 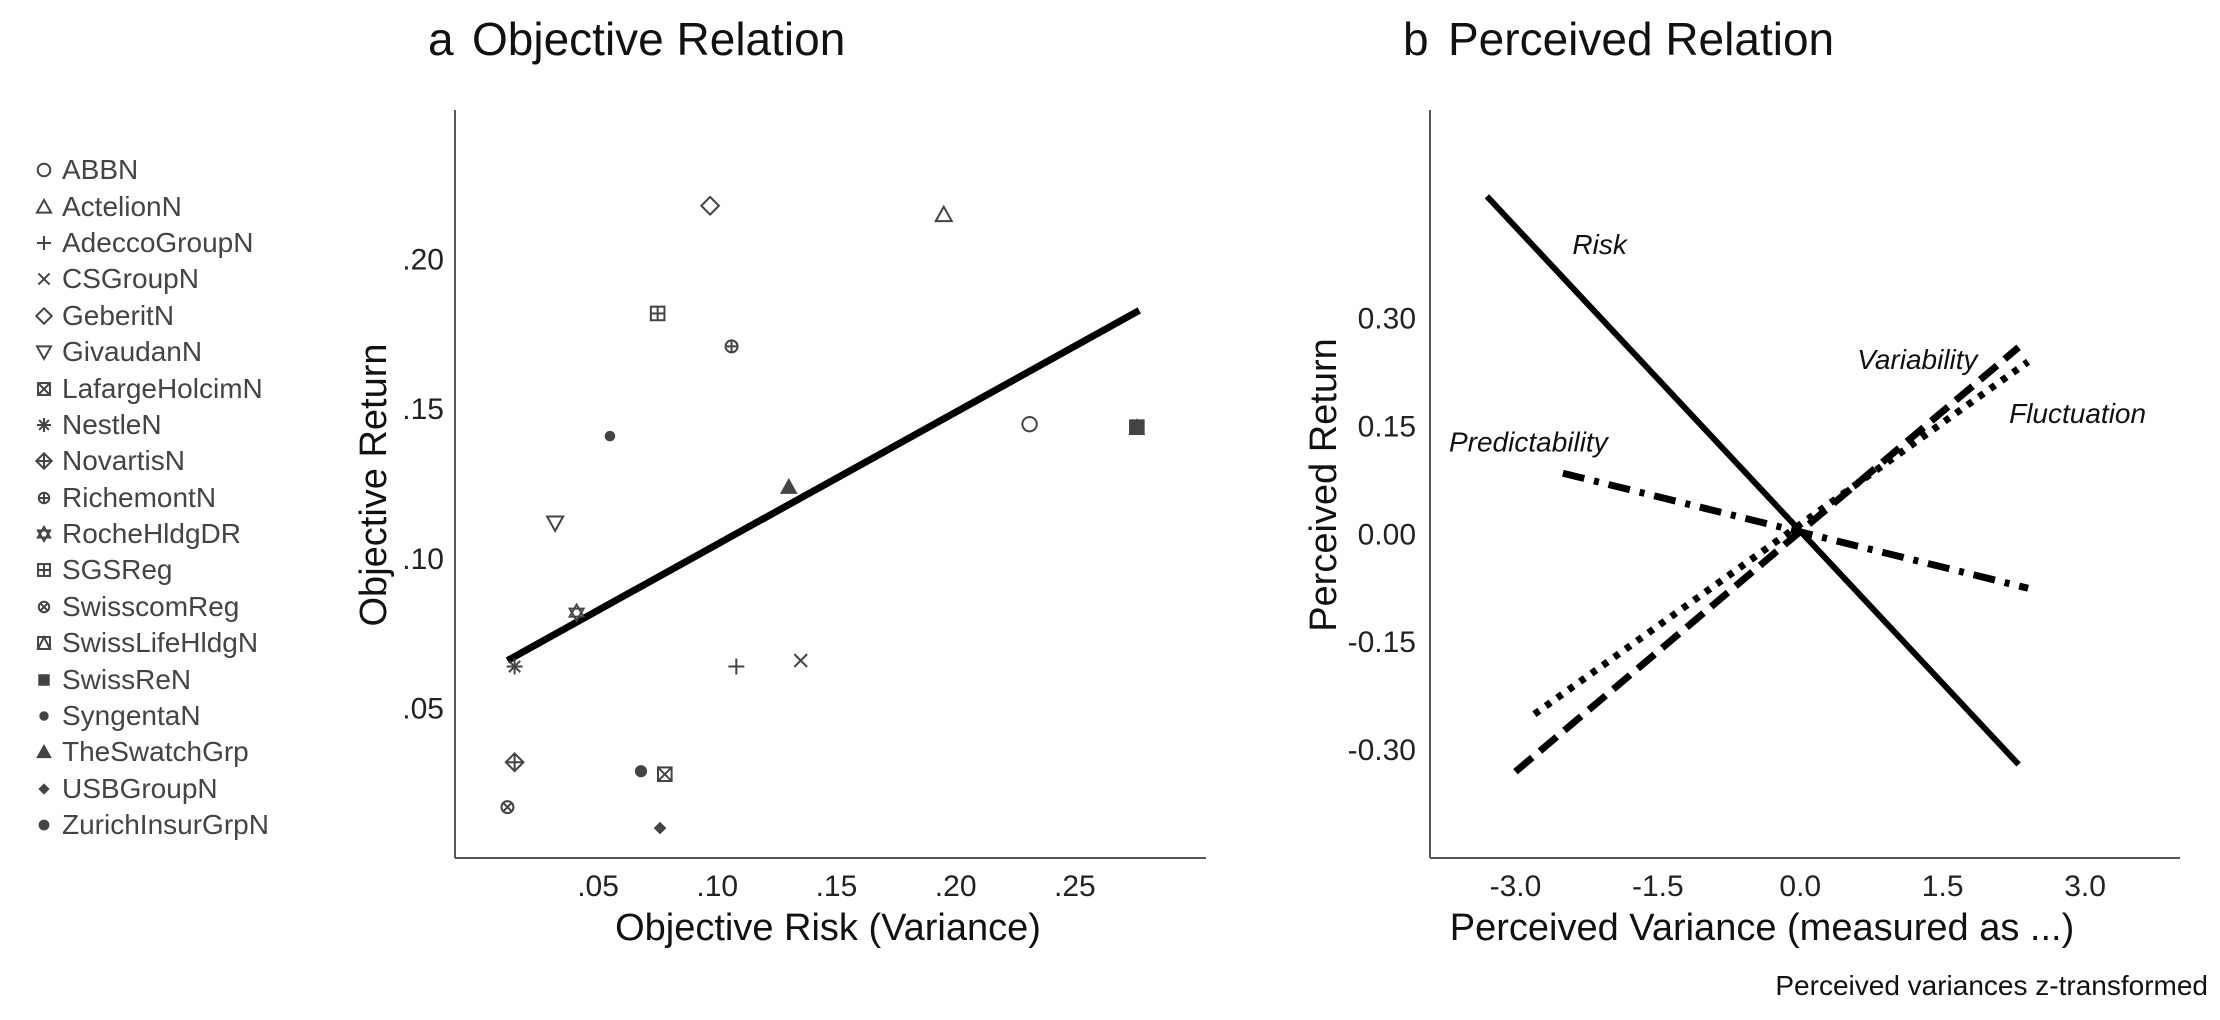 I want to click on point-swisscom-reg, so click(x=507, y=807).